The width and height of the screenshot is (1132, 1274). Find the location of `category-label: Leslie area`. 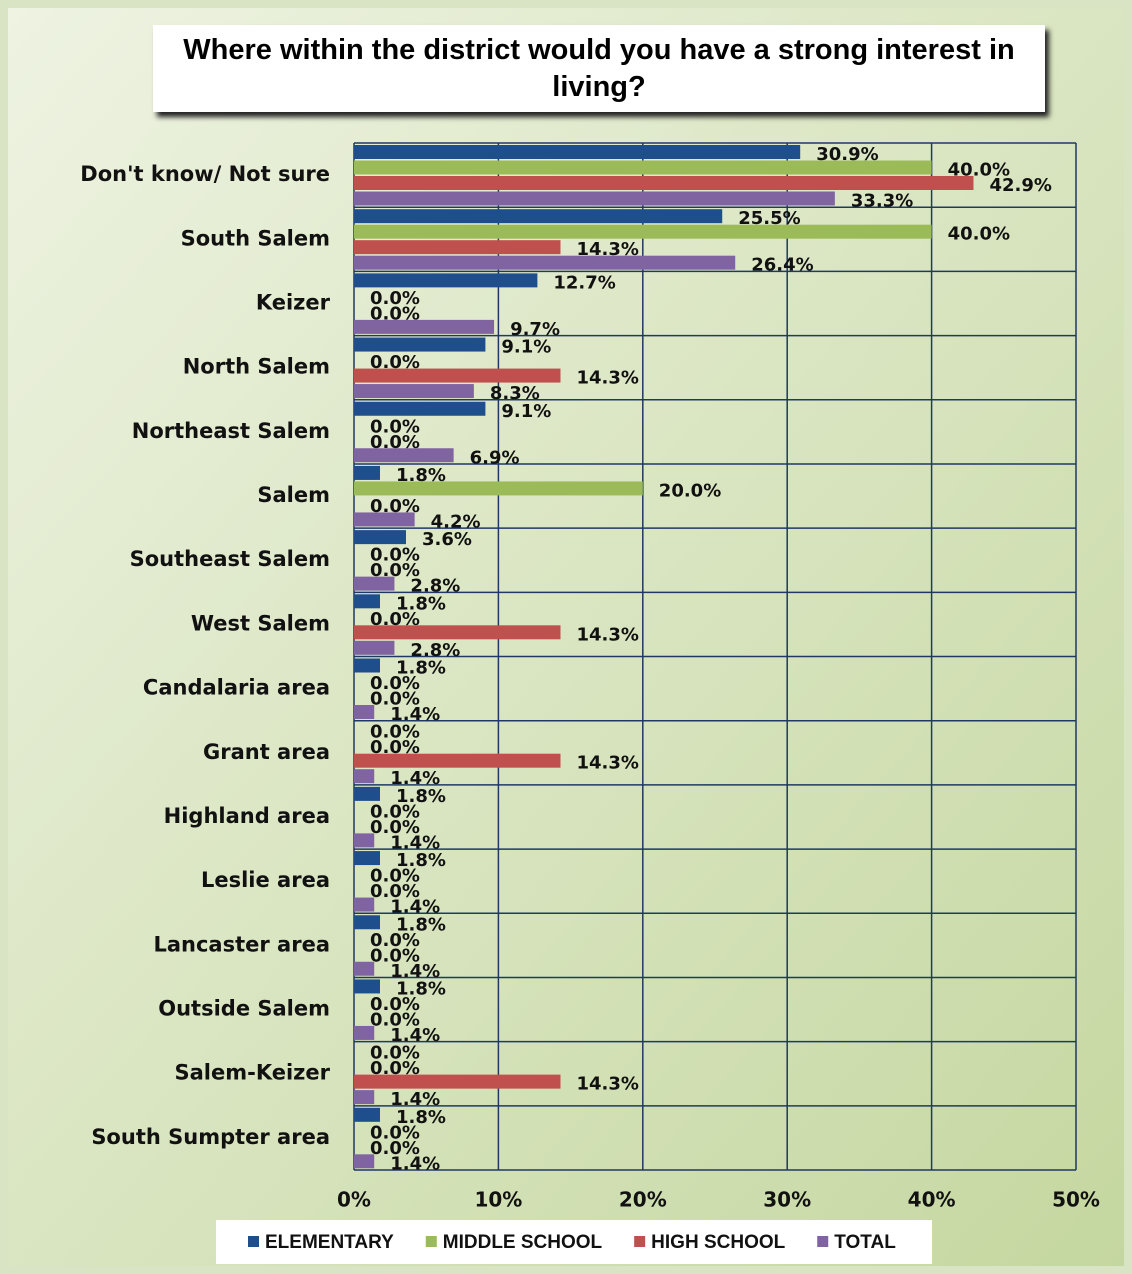

category-label: Leslie area is located at coordinates (265, 880).